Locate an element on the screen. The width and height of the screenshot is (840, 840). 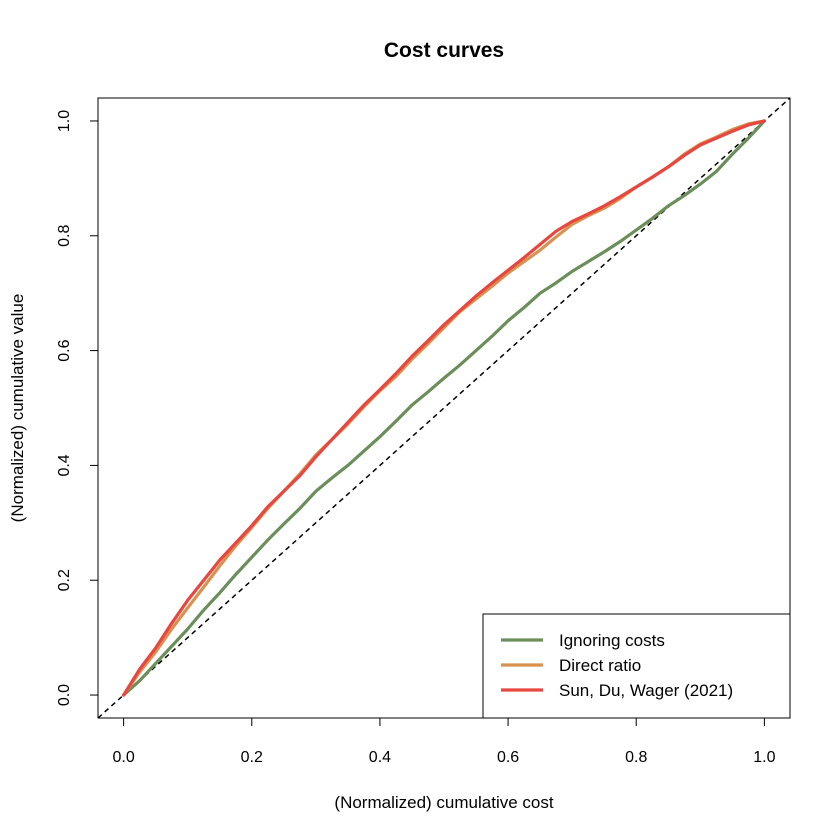
legend-label: Direct ratio is located at coordinates (600, 665).